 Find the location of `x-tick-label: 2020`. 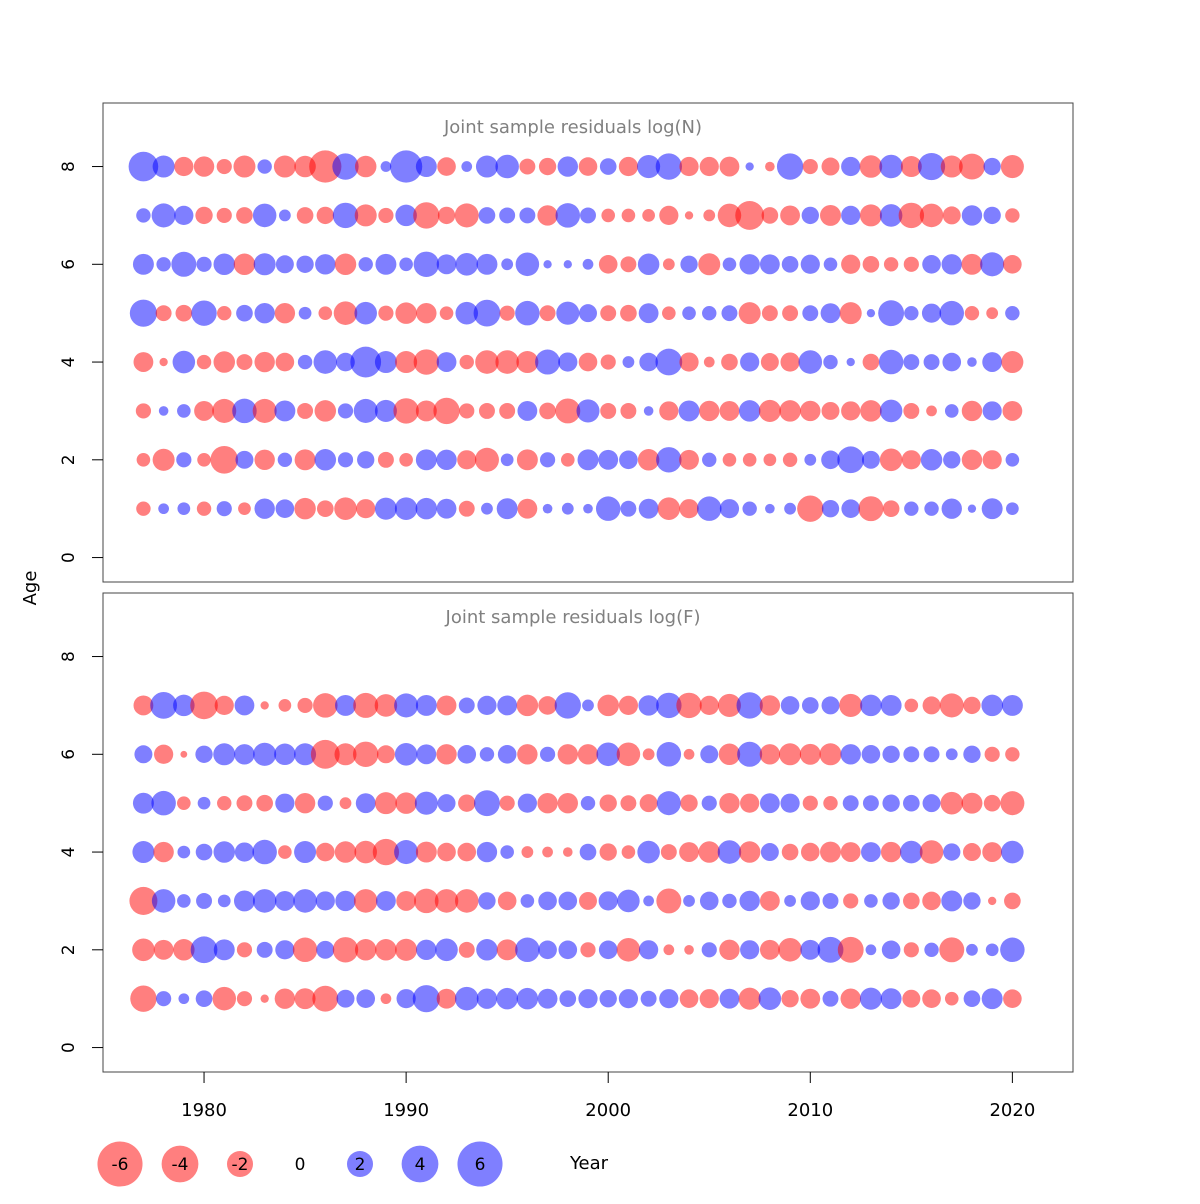

x-tick-label: 2020 is located at coordinates (1012, 1110).